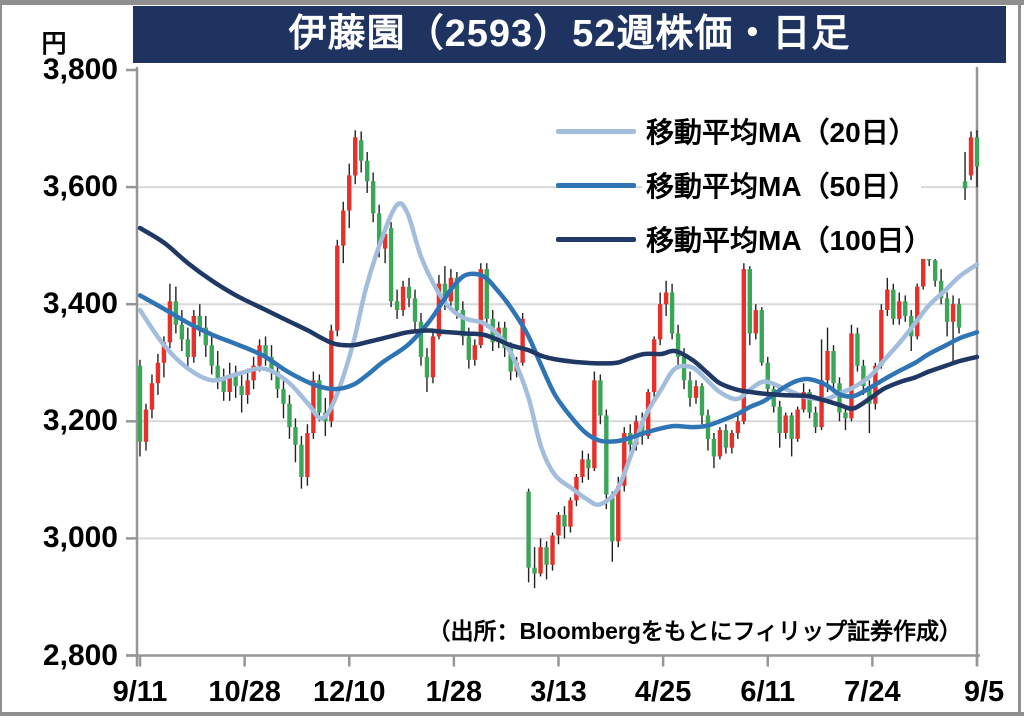 This screenshot has width=1024, height=721. What do you see at coordinates (789, 239) in the screenshot?
I see `legend-label-ma100: 移動平均MA（100日）` at bounding box center [789, 239].